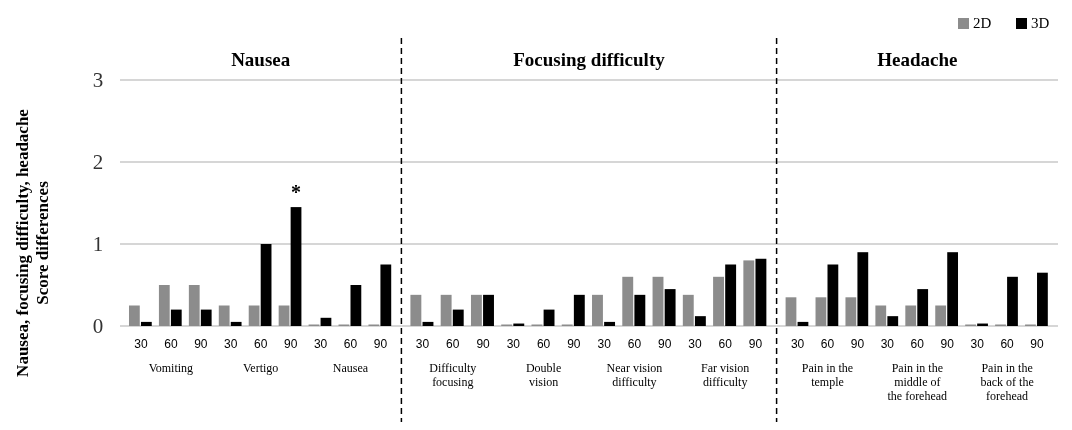 The image size is (1072, 430). Describe the element at coordinates (725, 375) in the screenshot. I see `text: Far vision difficulty` at that location.